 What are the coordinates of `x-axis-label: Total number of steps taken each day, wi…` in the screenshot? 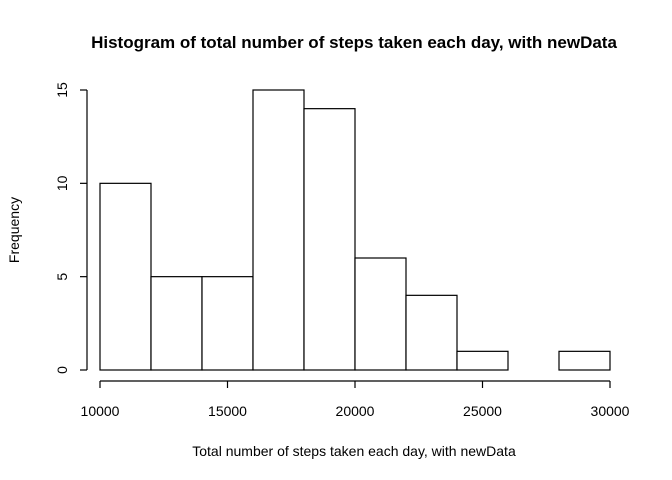 It's located at (354, 451).